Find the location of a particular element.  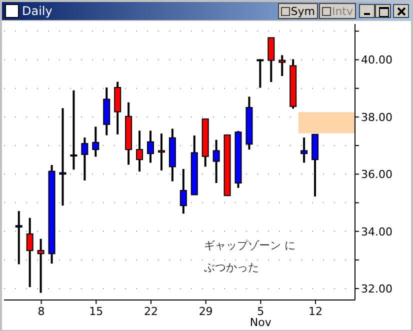

text: Intv is located at coordinates (337, 11).